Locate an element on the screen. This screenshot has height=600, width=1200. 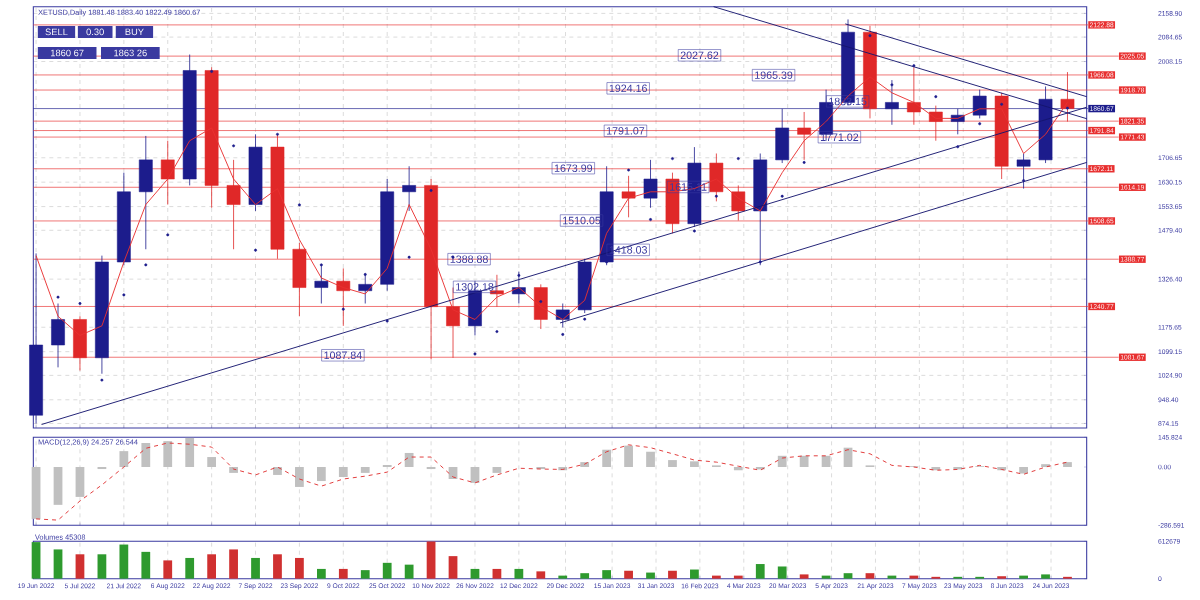
annotation: 1388.88 is located at coordinates (469, 259).